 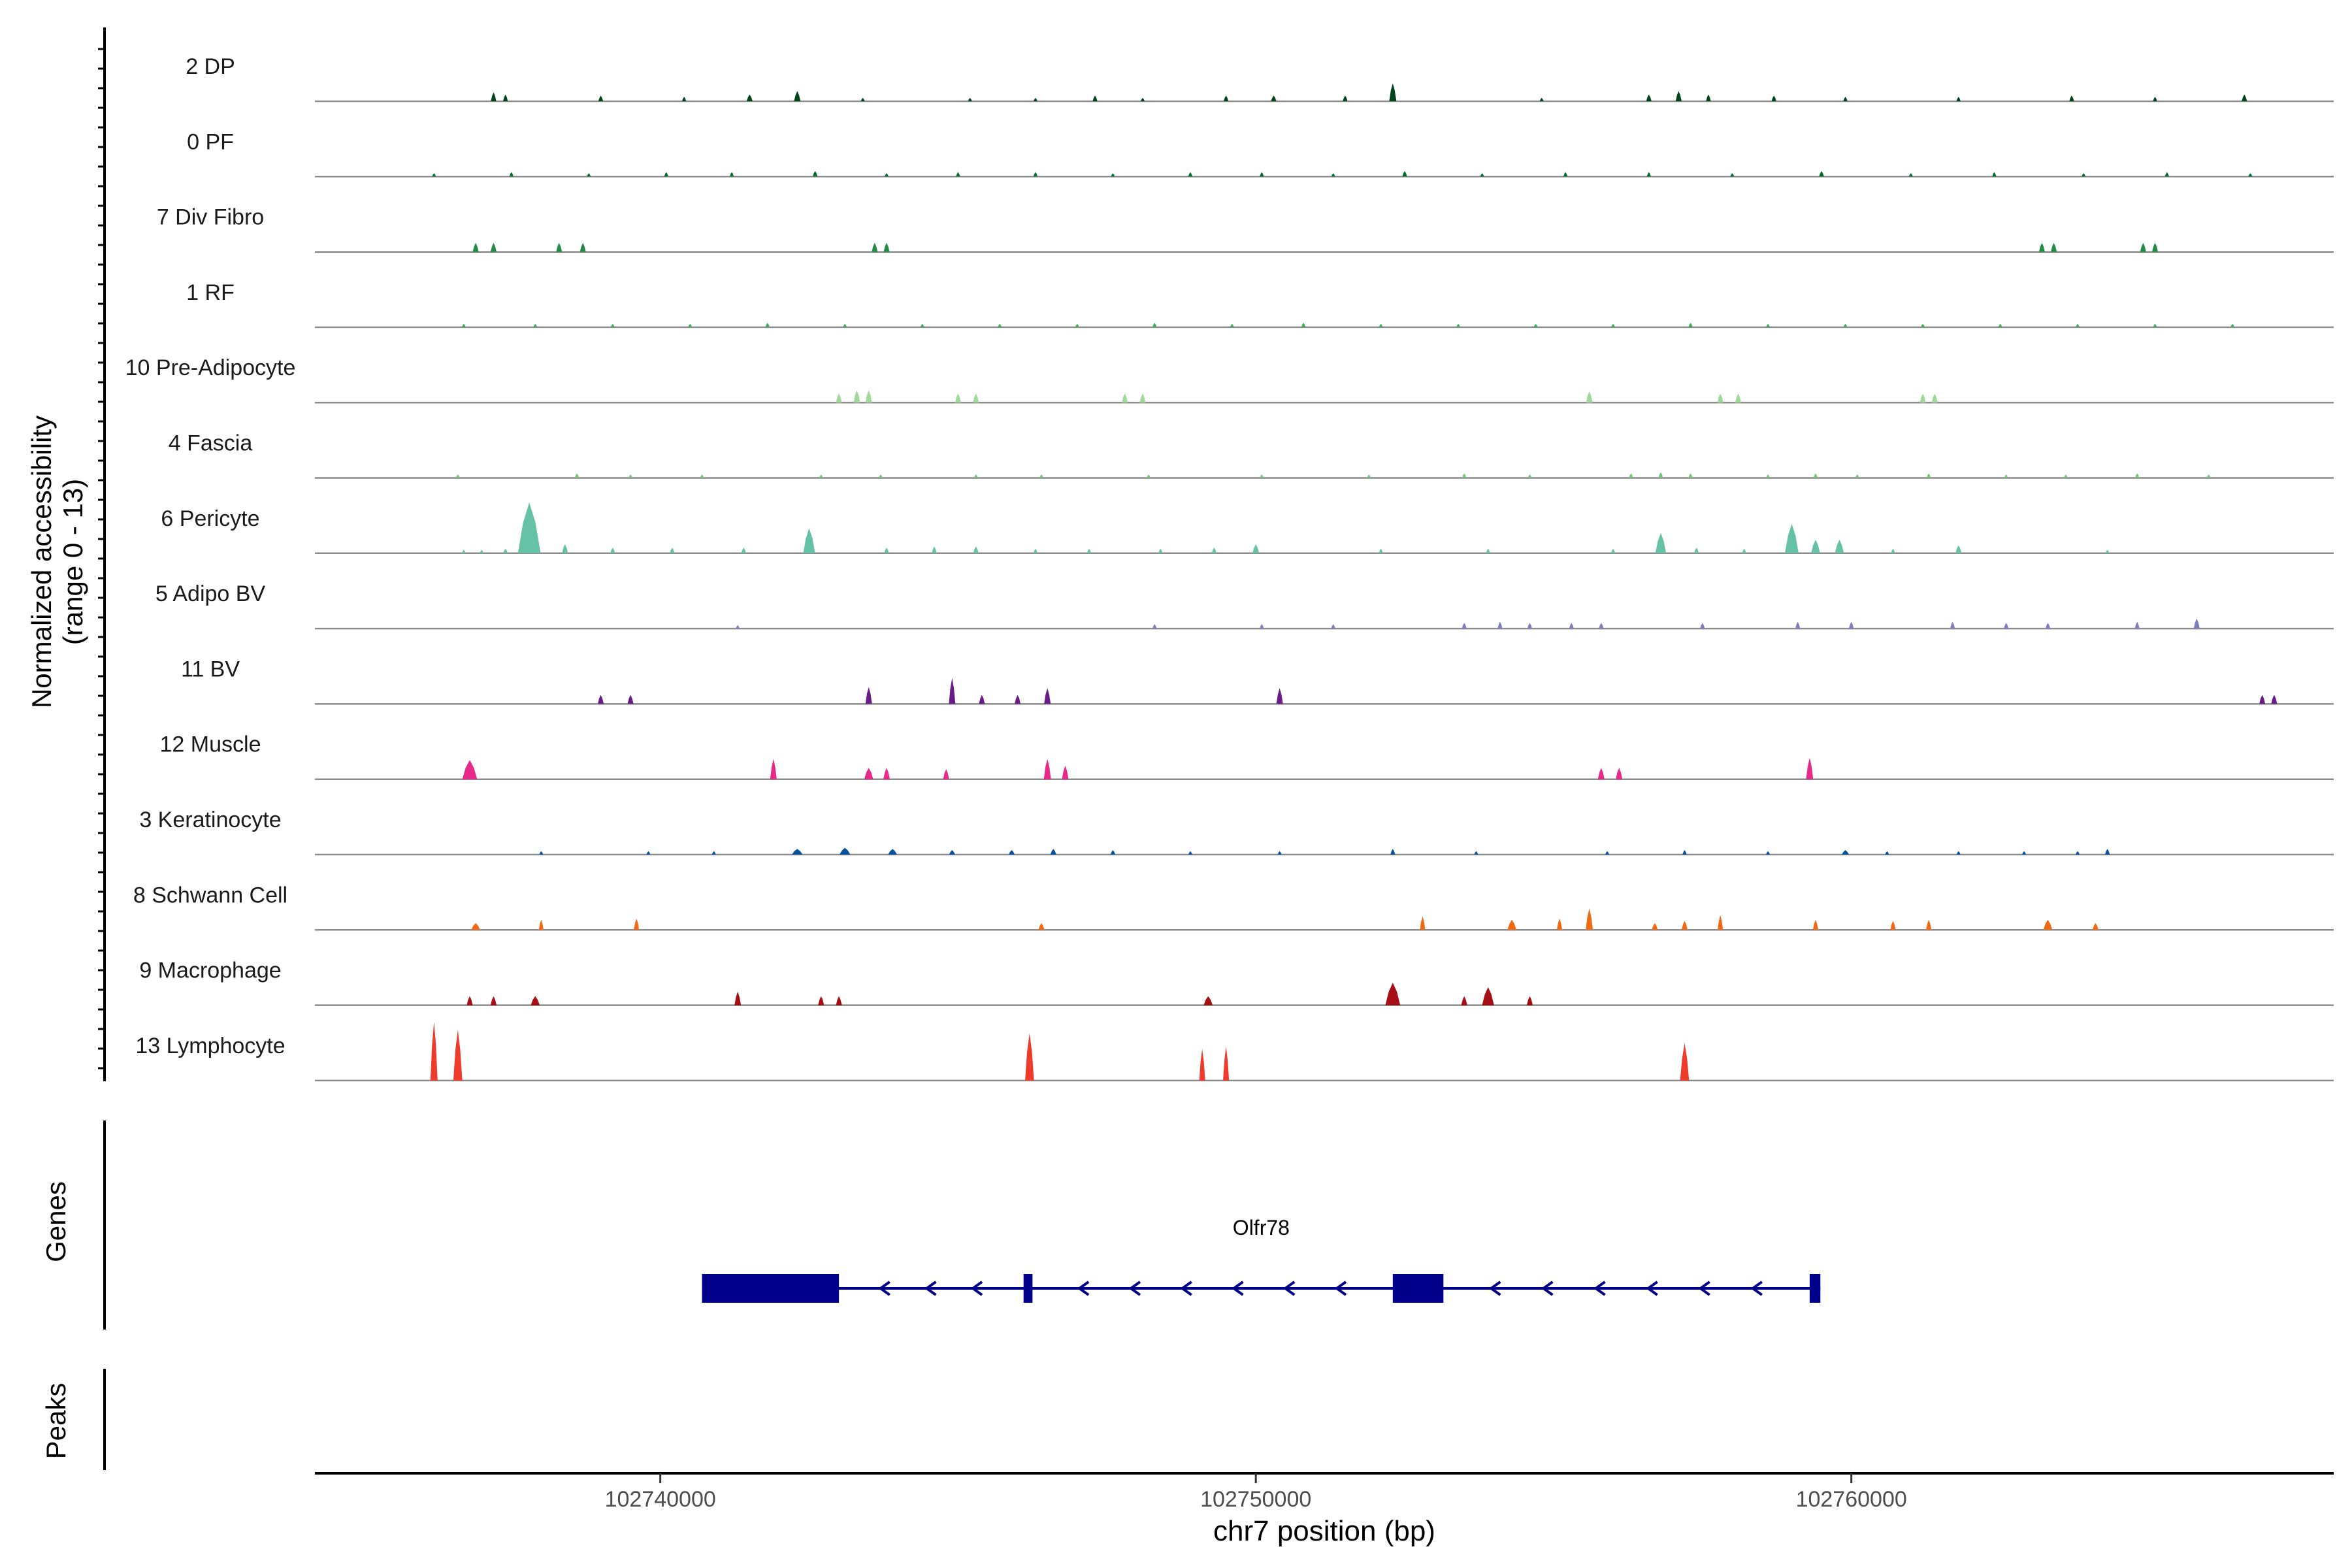 What do you see at coordinates (1261, 1227) in the screenshot?
I see `gene-name-label: Olfr78` at bounding box center [1261, 1227].